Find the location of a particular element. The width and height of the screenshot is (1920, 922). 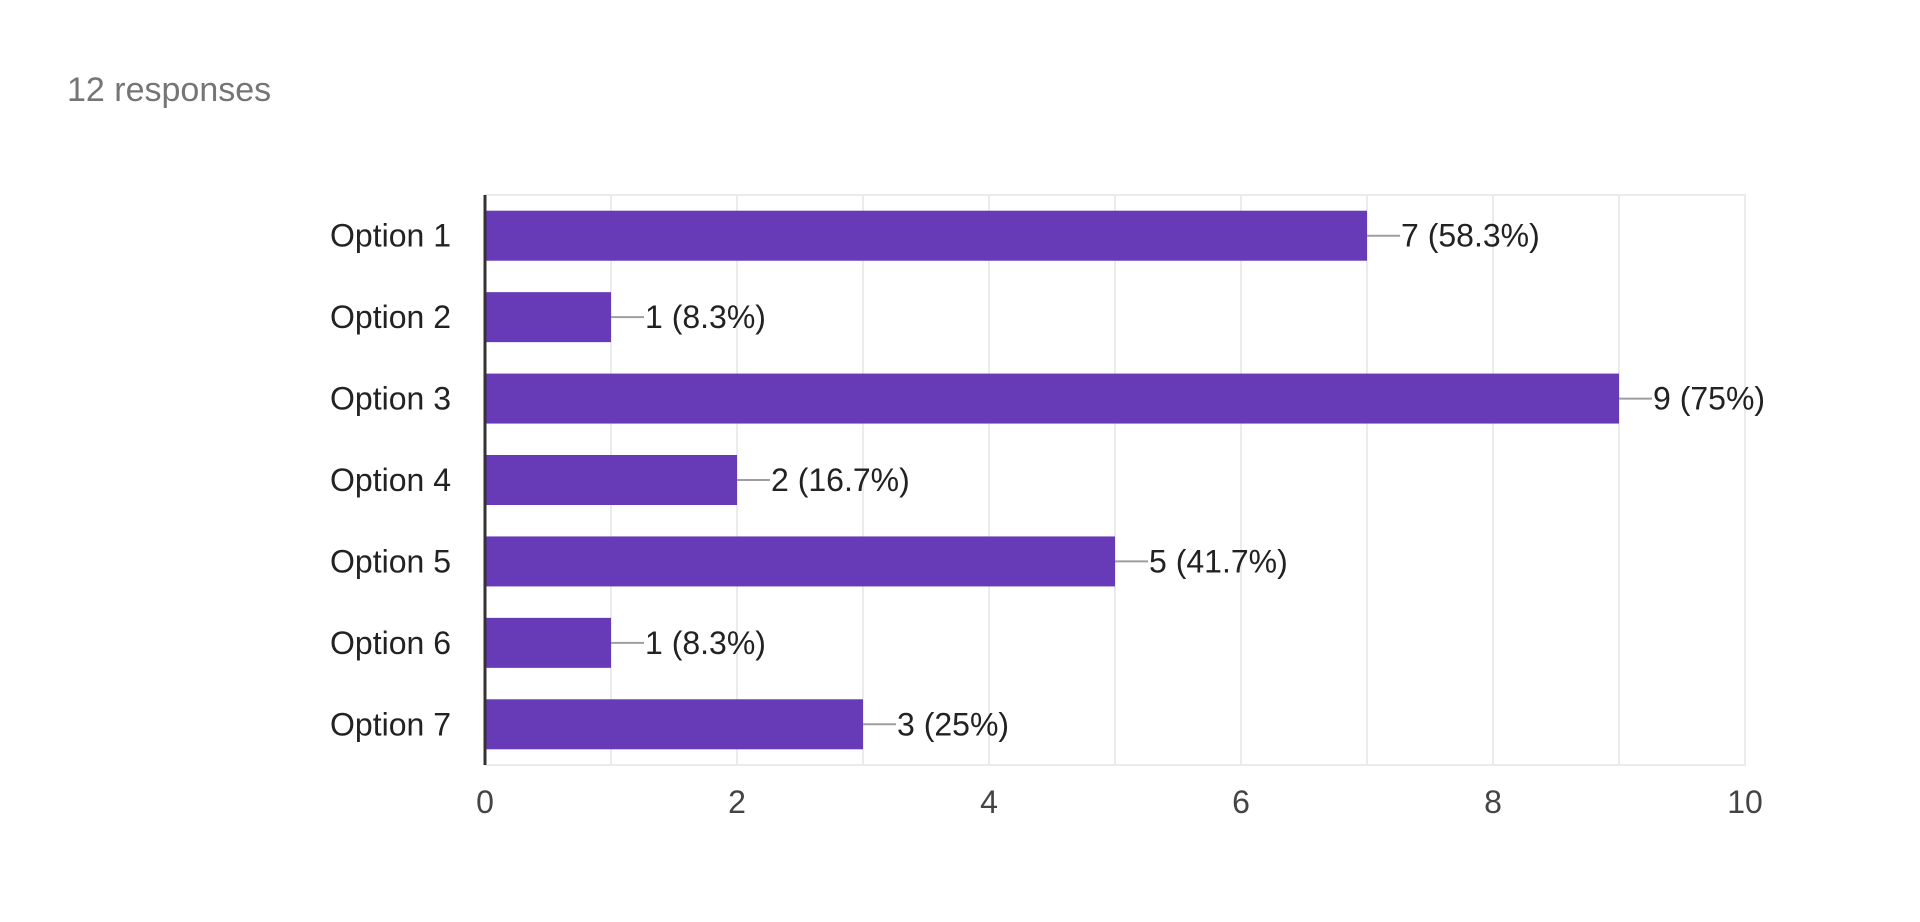

category-label: Option 7 is located at coordinates (390, 724).